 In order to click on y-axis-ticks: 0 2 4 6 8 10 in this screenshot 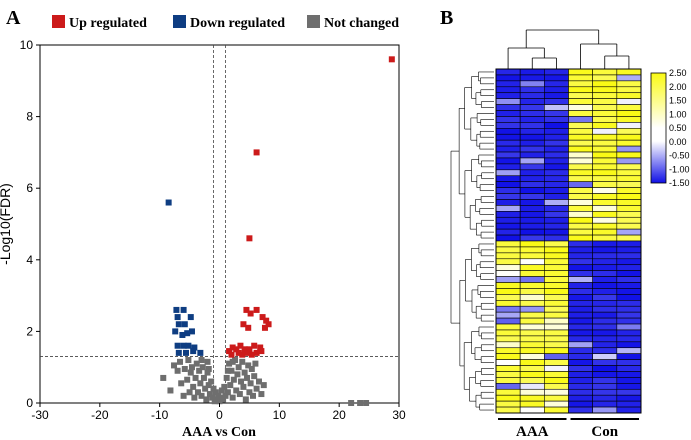, I will do `click(30, 224)`.